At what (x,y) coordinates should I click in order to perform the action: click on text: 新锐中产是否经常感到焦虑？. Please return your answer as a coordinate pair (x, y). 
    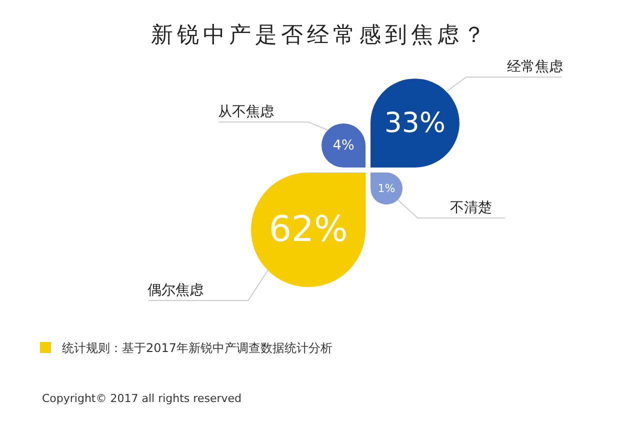
    Looking at the image, I should click on (320, 35).